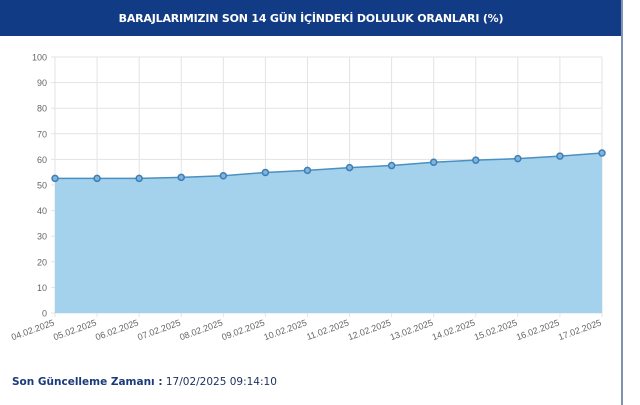 The image size is (640, 405). Describe the element at coordinates (39, 58) in the screenshot. I see `y-tick-label: 100` at that location.